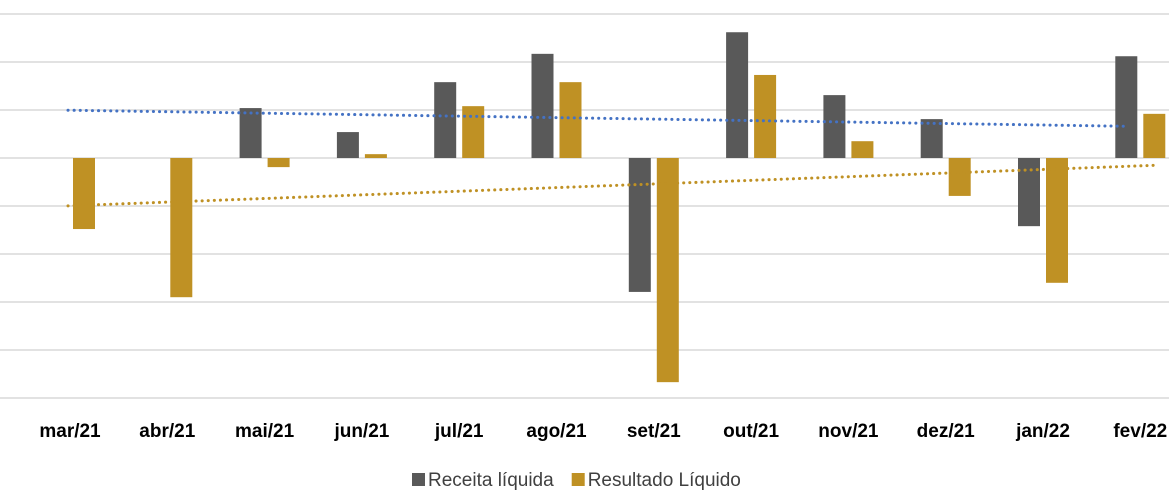  What do you see at coordinates (751, 431) in the screenshot?
I see `x-tick-label: out/21` at bounding box center [751, 431].